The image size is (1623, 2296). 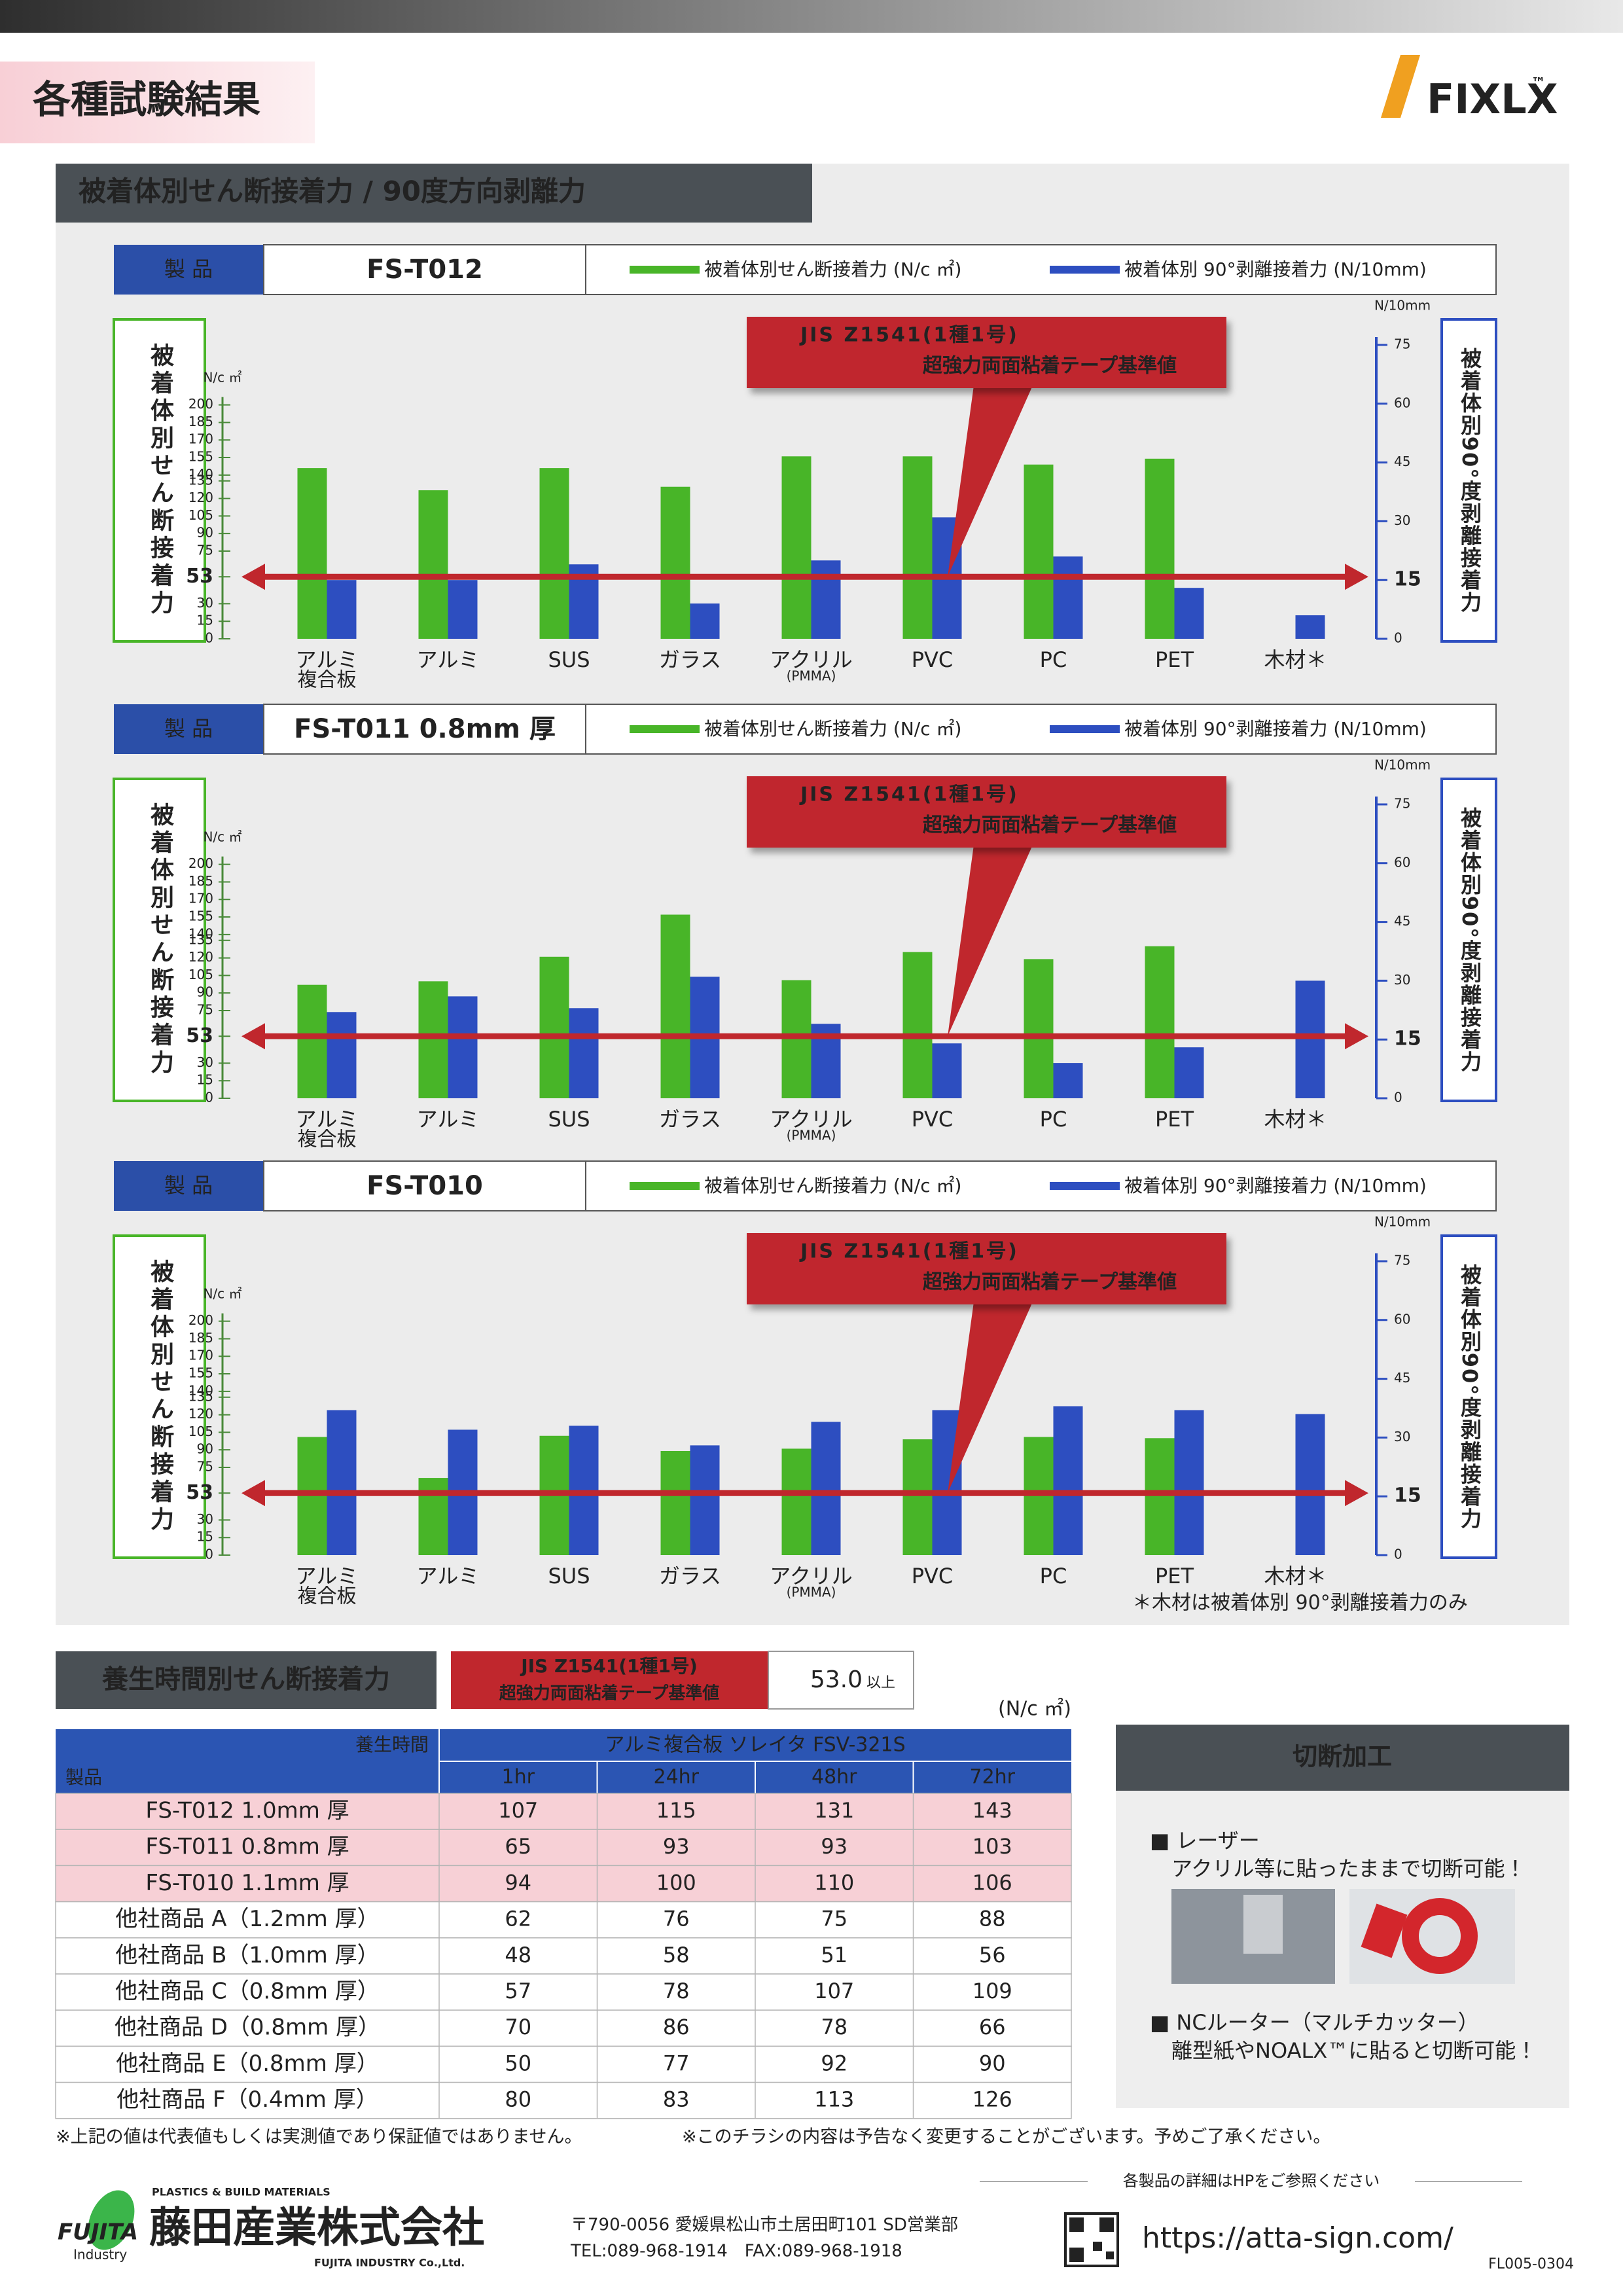 I want to click on cell-value: 51, so click(x=834, y=1955).